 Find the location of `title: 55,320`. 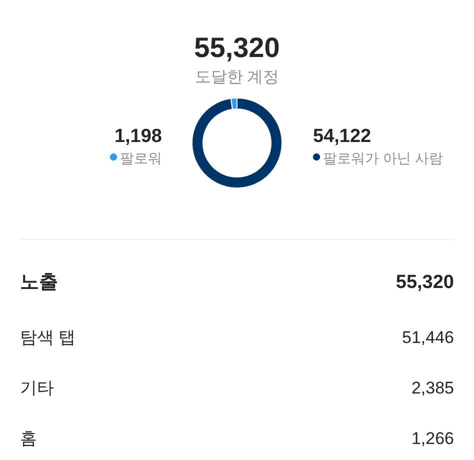

title: 55,320 is located at coordinates (237, 47).